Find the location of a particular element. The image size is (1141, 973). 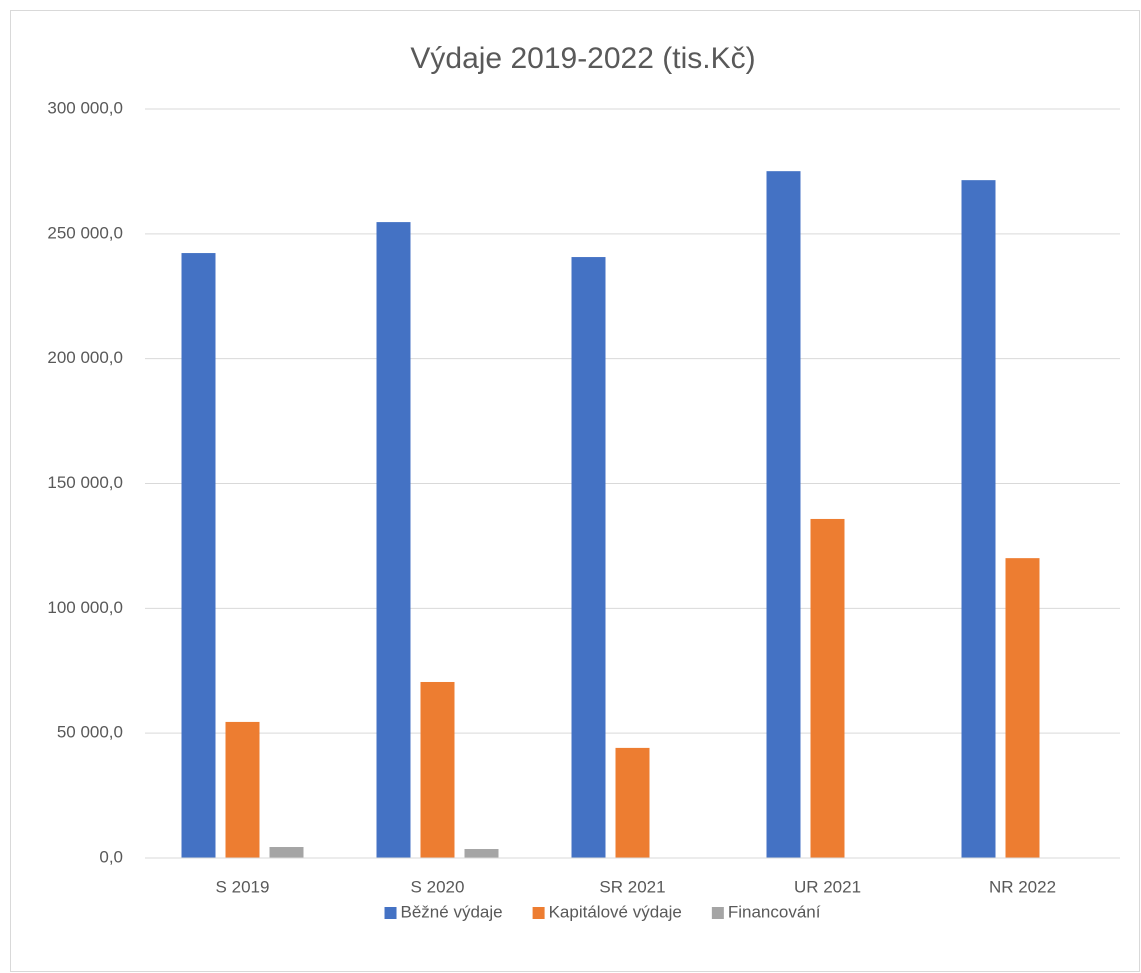

x-tick-label: NR 2022 is located at coordinates (1022, 886).